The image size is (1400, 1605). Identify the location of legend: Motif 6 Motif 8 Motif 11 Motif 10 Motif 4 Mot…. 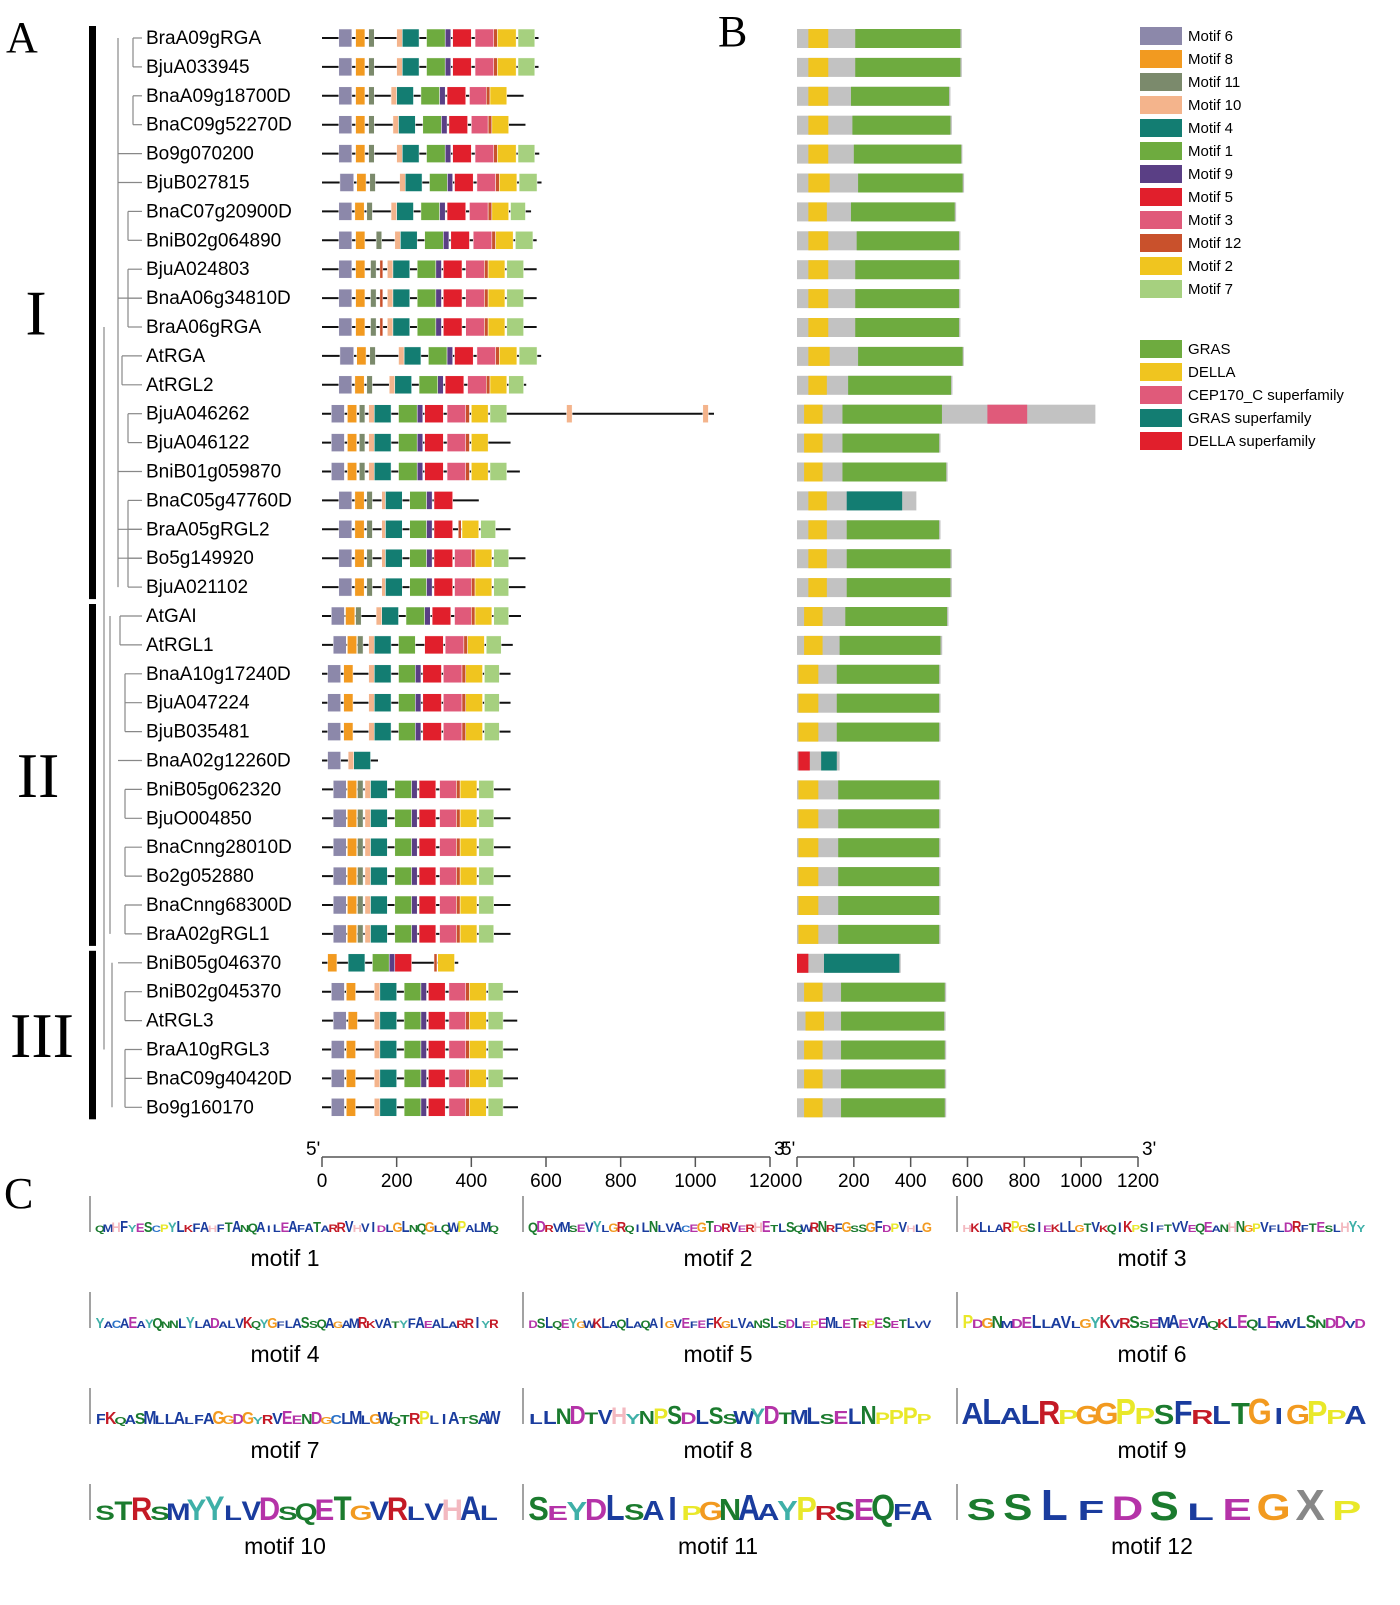
(1242, 238).